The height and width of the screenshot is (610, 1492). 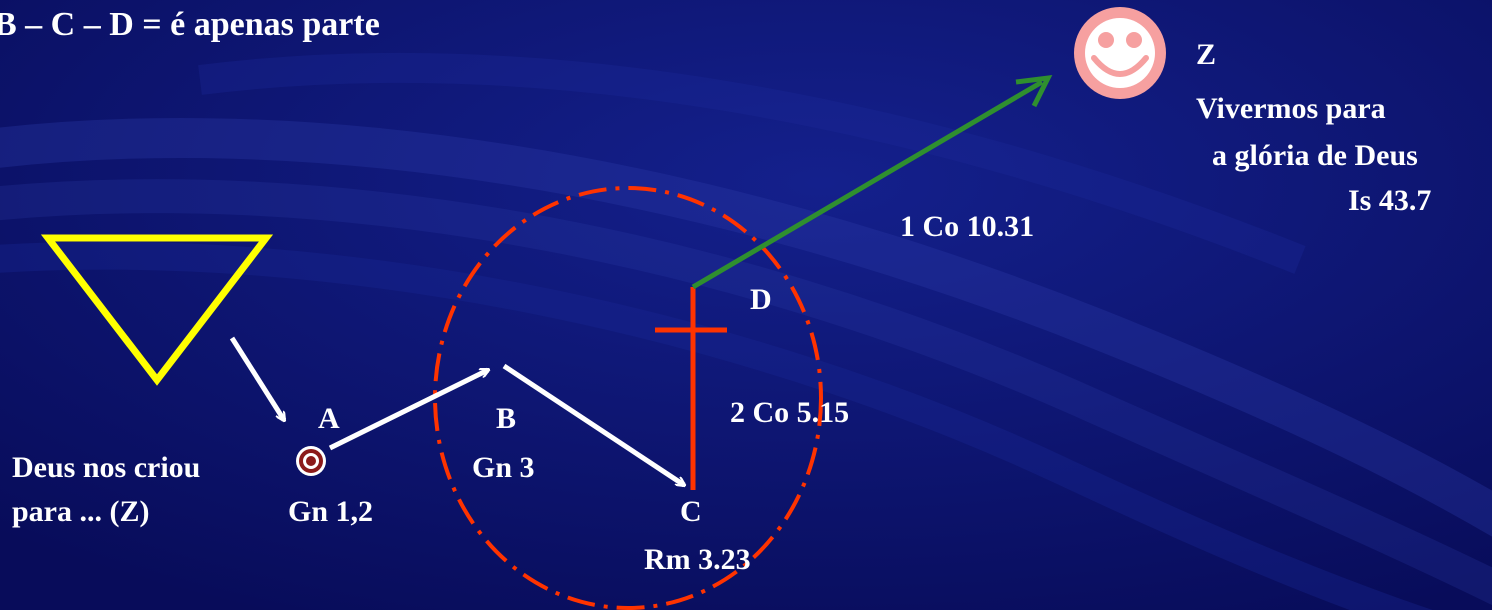 I want to click on label-para-z: para ... (Z), so click(x=81, y=511).